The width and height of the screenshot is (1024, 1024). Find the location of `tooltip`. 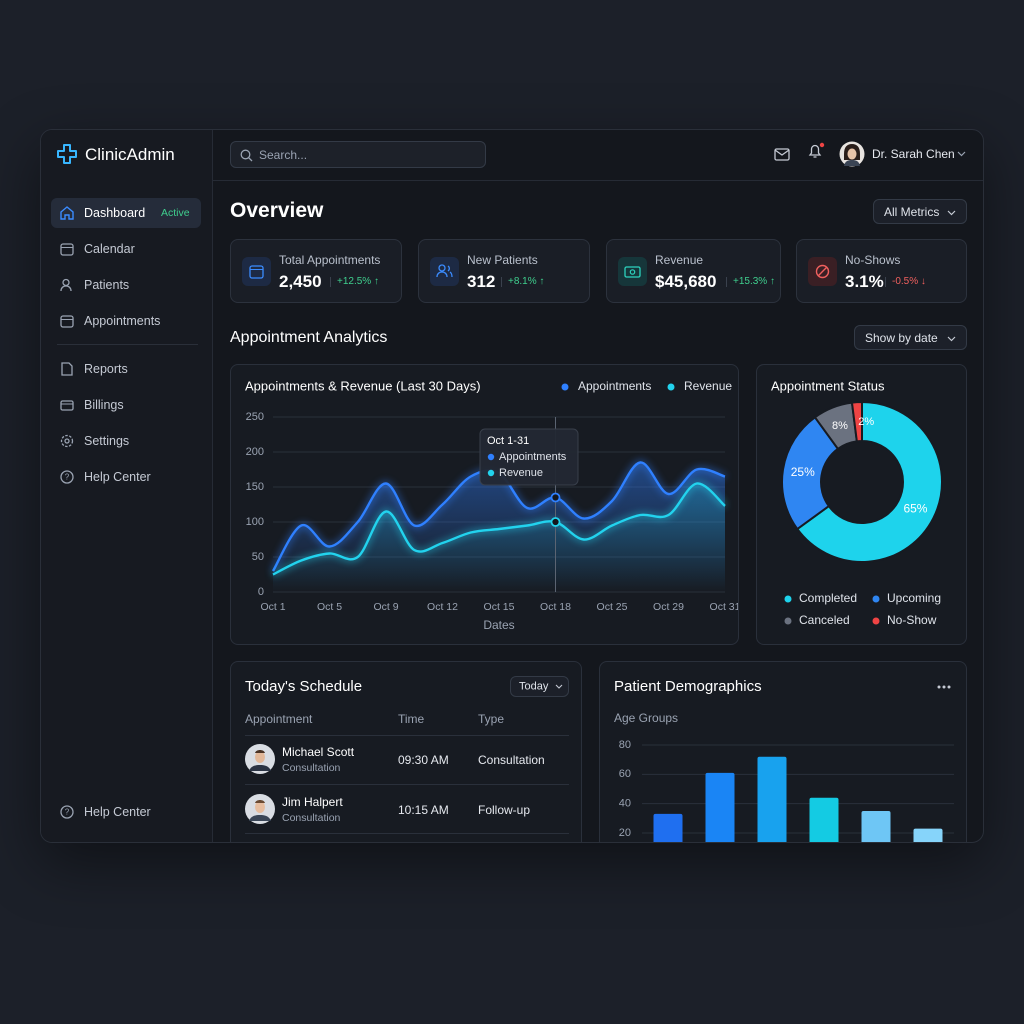

tooltip is located at coordinates (529, 457).